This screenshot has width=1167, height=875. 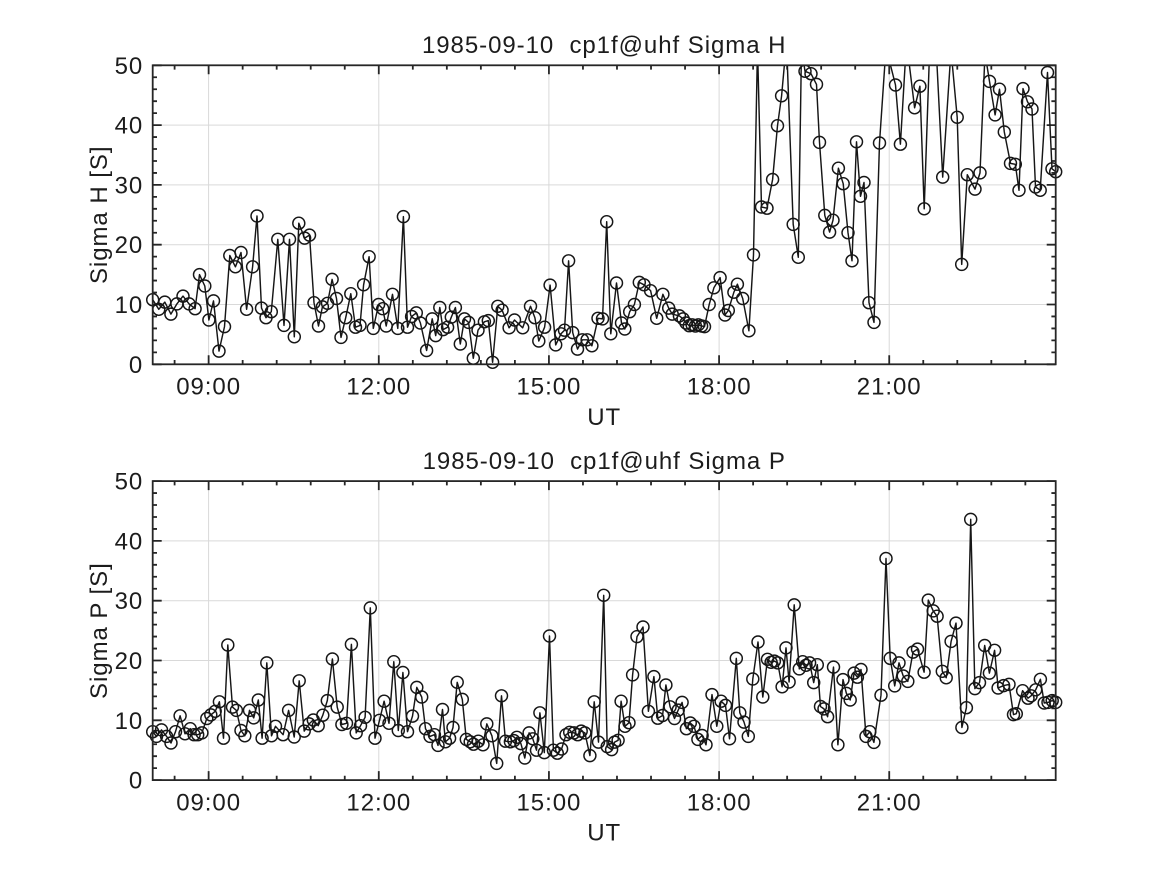 What do you see at coordinates (604, 45) in the screenshot?
I see `svg-text: 1985-09-10 cp1f@uhf Sigma H` at bounding box center [604, 45].